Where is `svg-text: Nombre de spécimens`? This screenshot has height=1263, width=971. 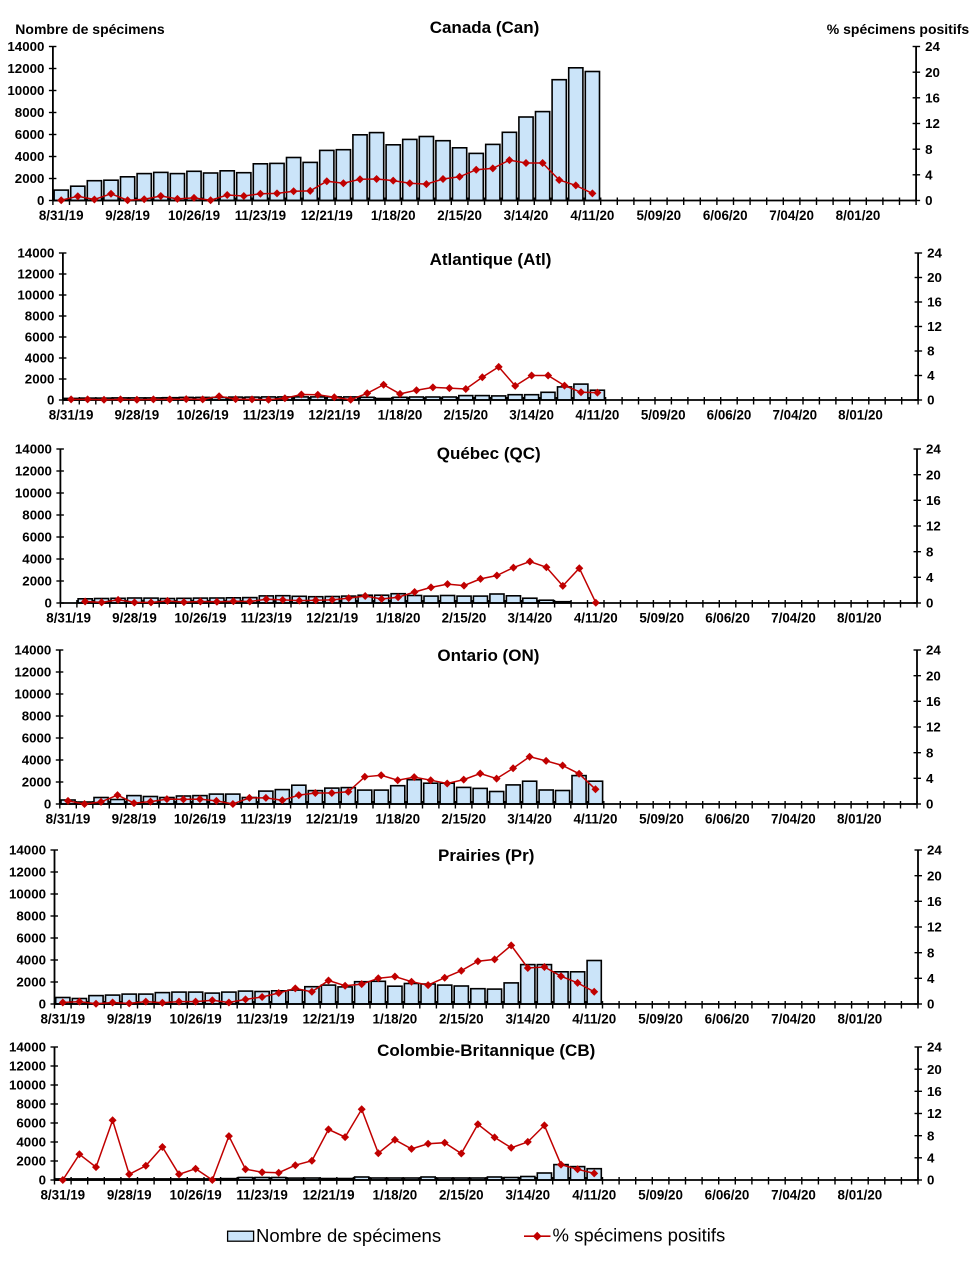
svg-text: Nombre de spécimens is located at coordinates (90, 29).